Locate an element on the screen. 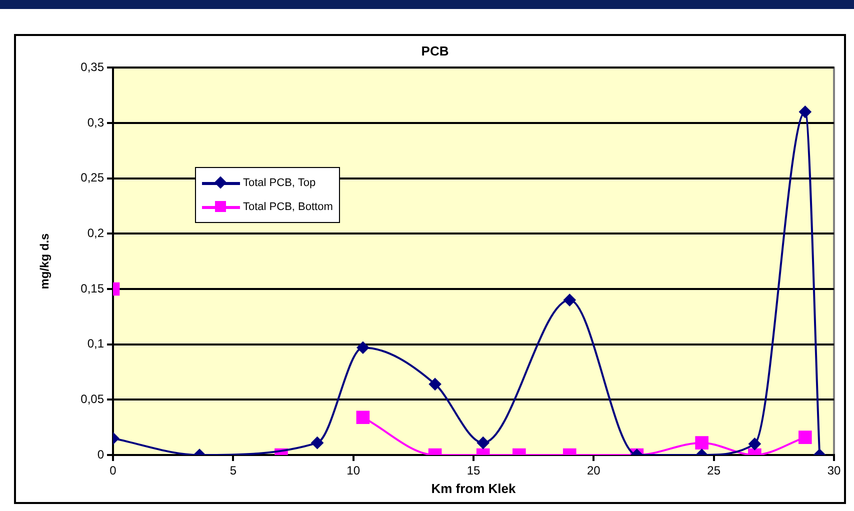 The image size is (854, 511). y-tick-label: 0,2 is located at coordinates (95, 233).